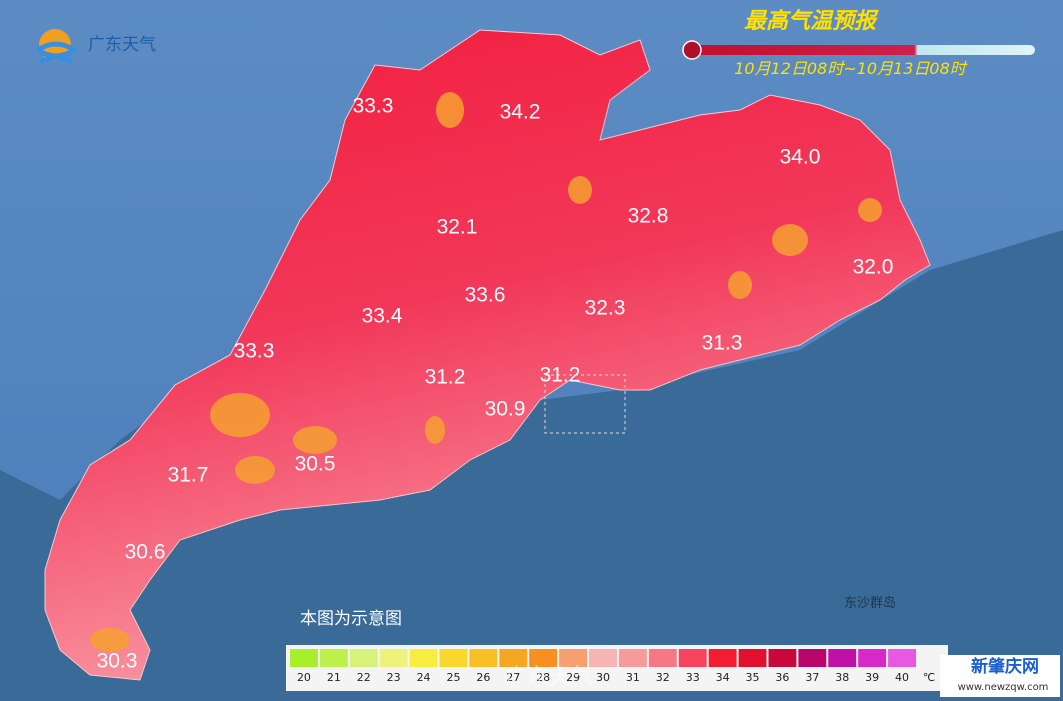 The width and height of the screenshot is (1063, 701). What do you see at coordinates (513, 677) in the screenshot?
I see `legend-label: 27` at bounding box center [513, 677].